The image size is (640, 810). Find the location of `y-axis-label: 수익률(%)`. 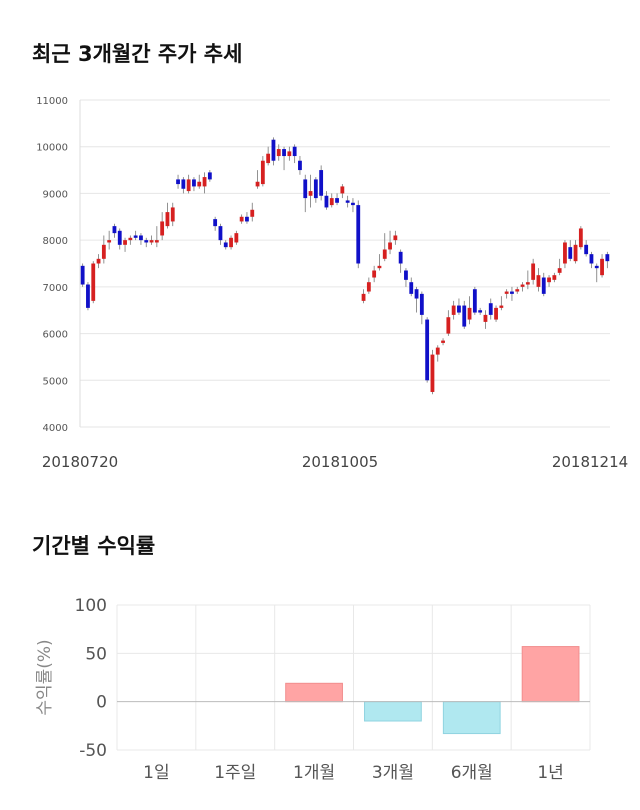

y-axis-label: 수익률(%) is located at coordinates (45, 677).